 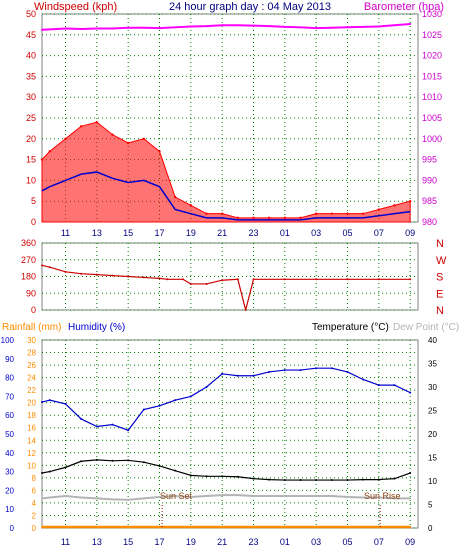 I want to click on rainfall-tick-label: 28, so click(x=31, y=353).